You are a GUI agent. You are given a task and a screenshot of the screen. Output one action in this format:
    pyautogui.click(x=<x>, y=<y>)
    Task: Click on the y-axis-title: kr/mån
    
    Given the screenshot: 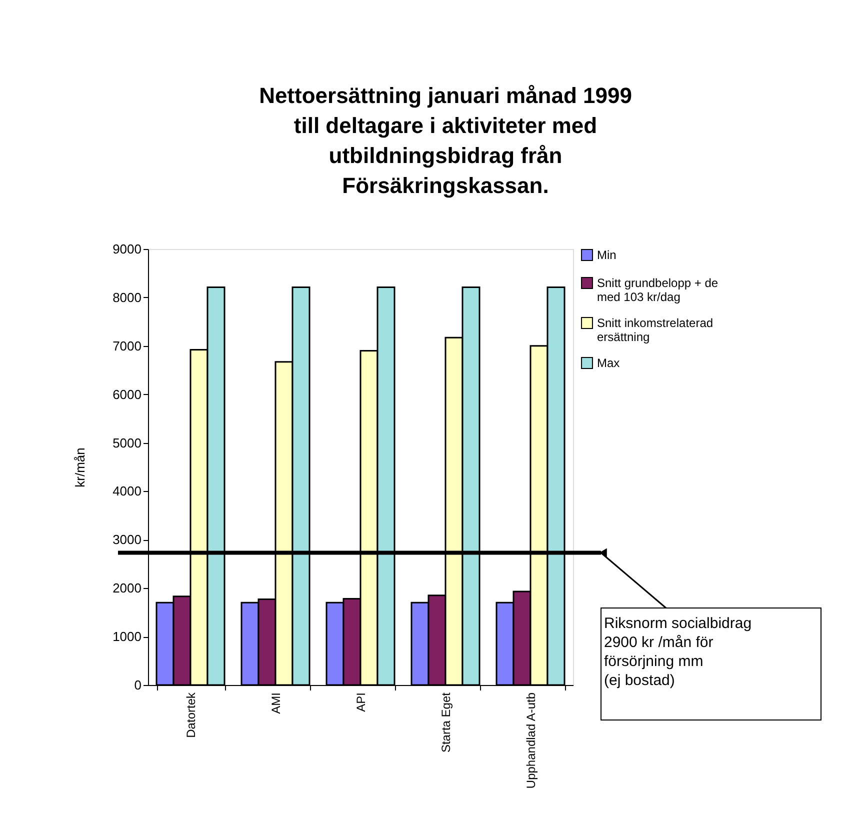 What is the action you would take?
    pyautogui.click(x=80, y=468)
    